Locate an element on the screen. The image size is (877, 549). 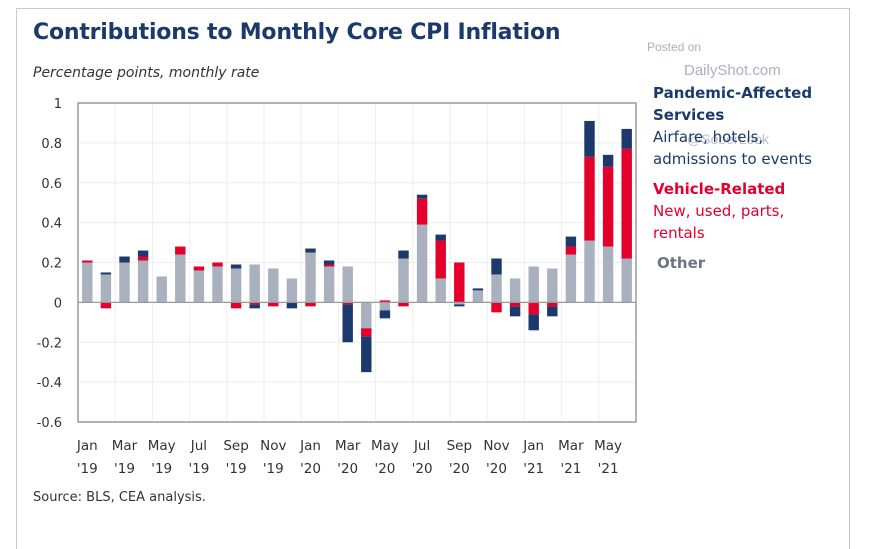
watermark-site: DailyShot.com is located at coordinates (732, 70).